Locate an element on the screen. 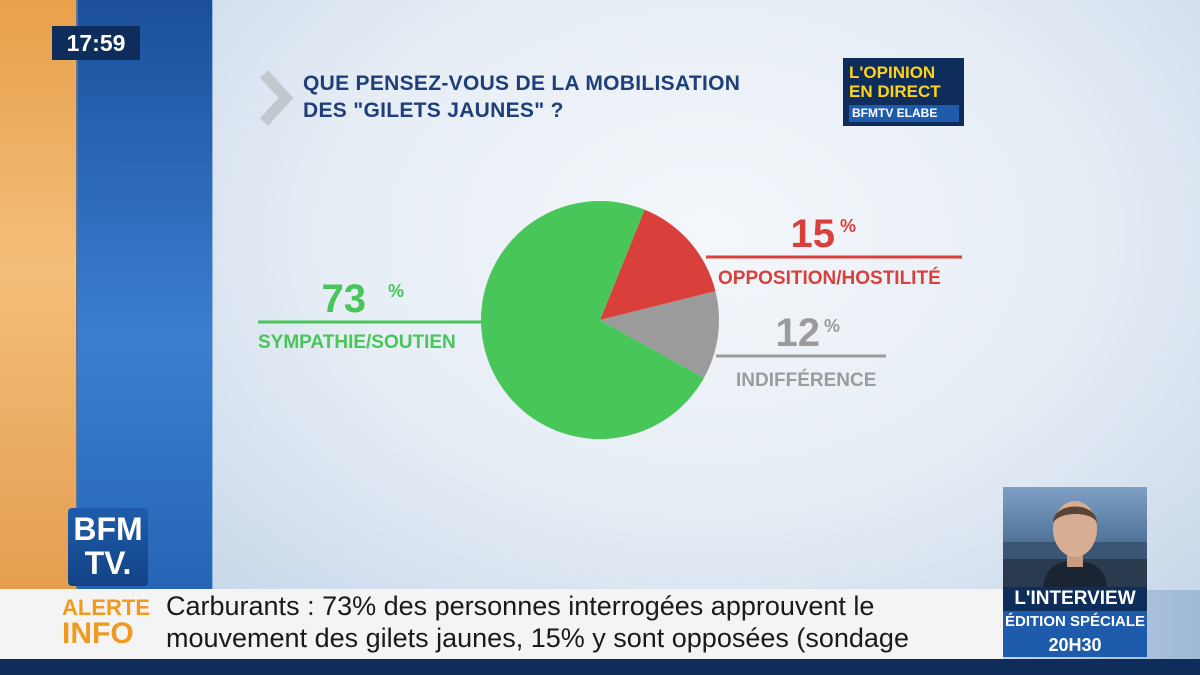 The width and height of the screenshot is (1200, 675). opinion-en-direct-logo: L'OPINION EN DIRECT BFMTV ELABE is located at coordinates (903, 92).